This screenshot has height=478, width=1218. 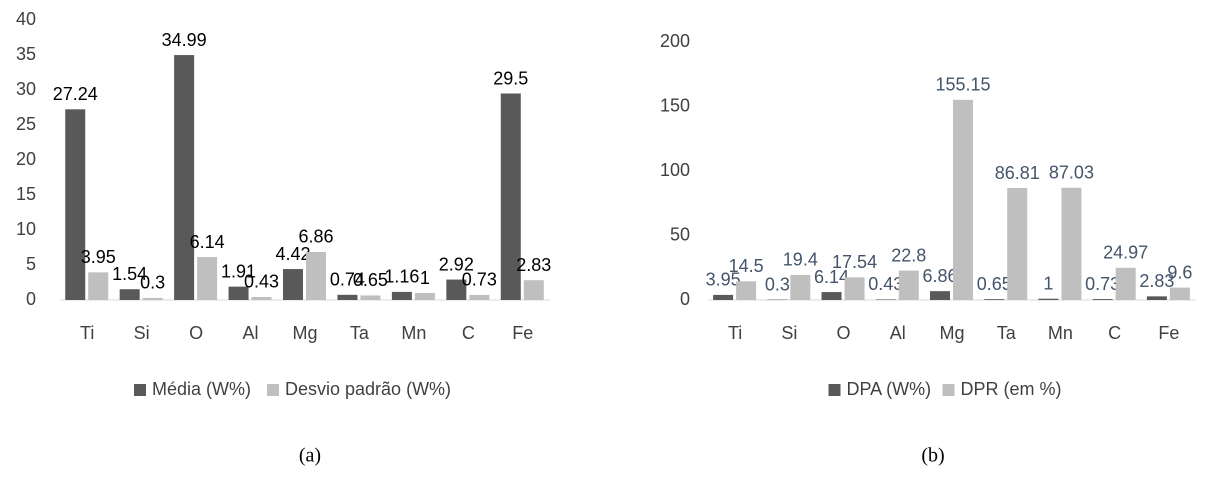 What do you see at coordinates (889, 389) in the screenshot?
I see `legend-label: DPA (W%)` at bounding box center [889, 389].